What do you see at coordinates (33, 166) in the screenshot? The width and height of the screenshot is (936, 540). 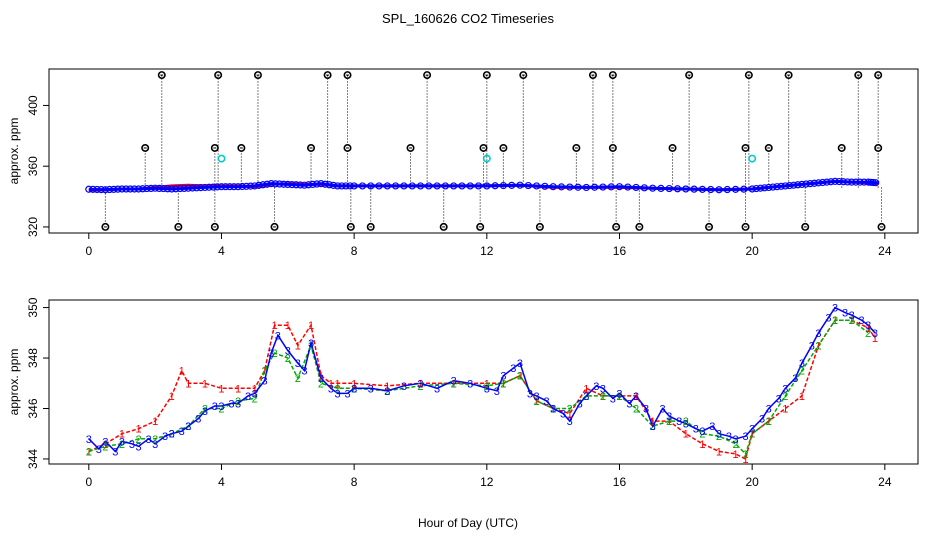 I see `y-tick-label: 360` at bounding box center [33, 166].